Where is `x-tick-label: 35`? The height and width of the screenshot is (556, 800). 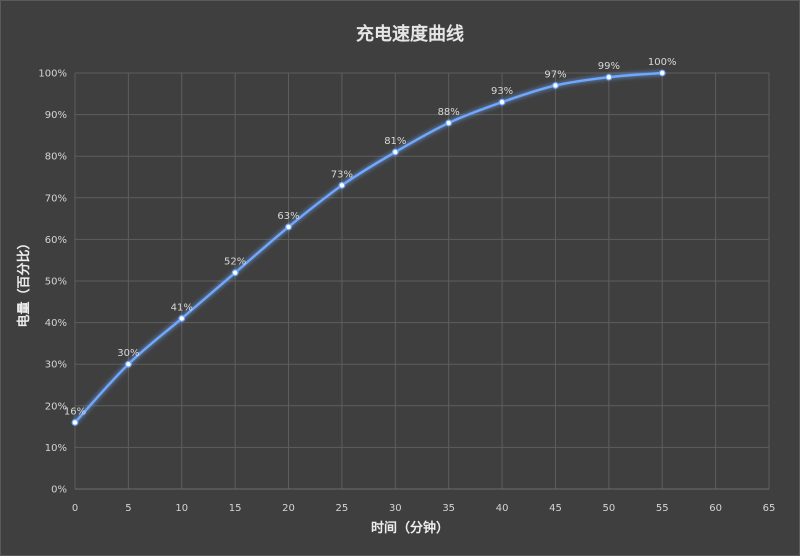
x-tick-label: 35 is located at coordinates (448, 508).